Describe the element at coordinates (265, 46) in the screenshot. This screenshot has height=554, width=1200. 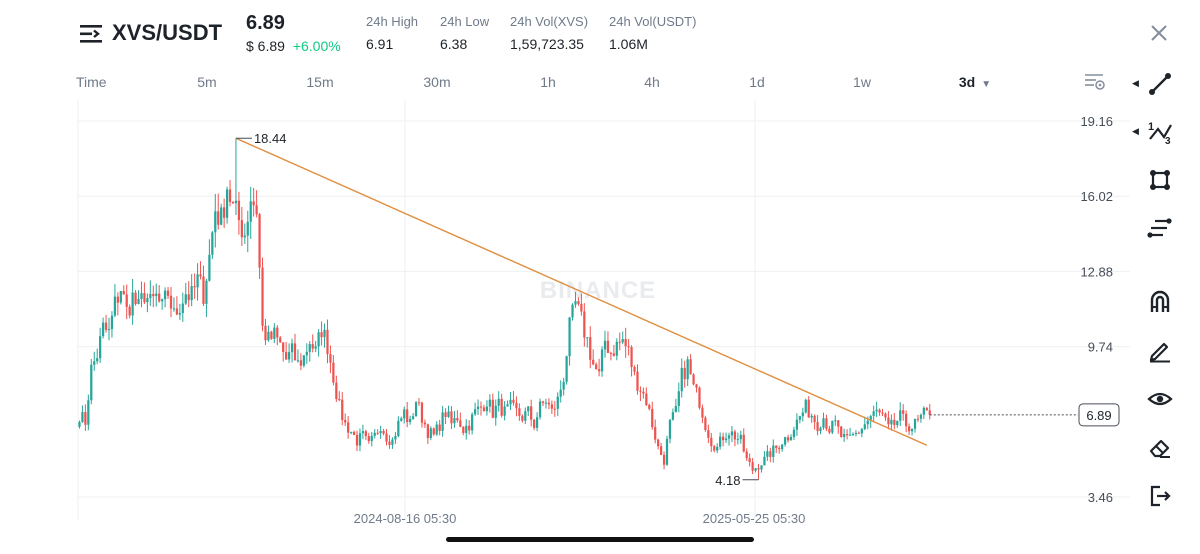
I see `usd-price: $ 6.89` at that location.